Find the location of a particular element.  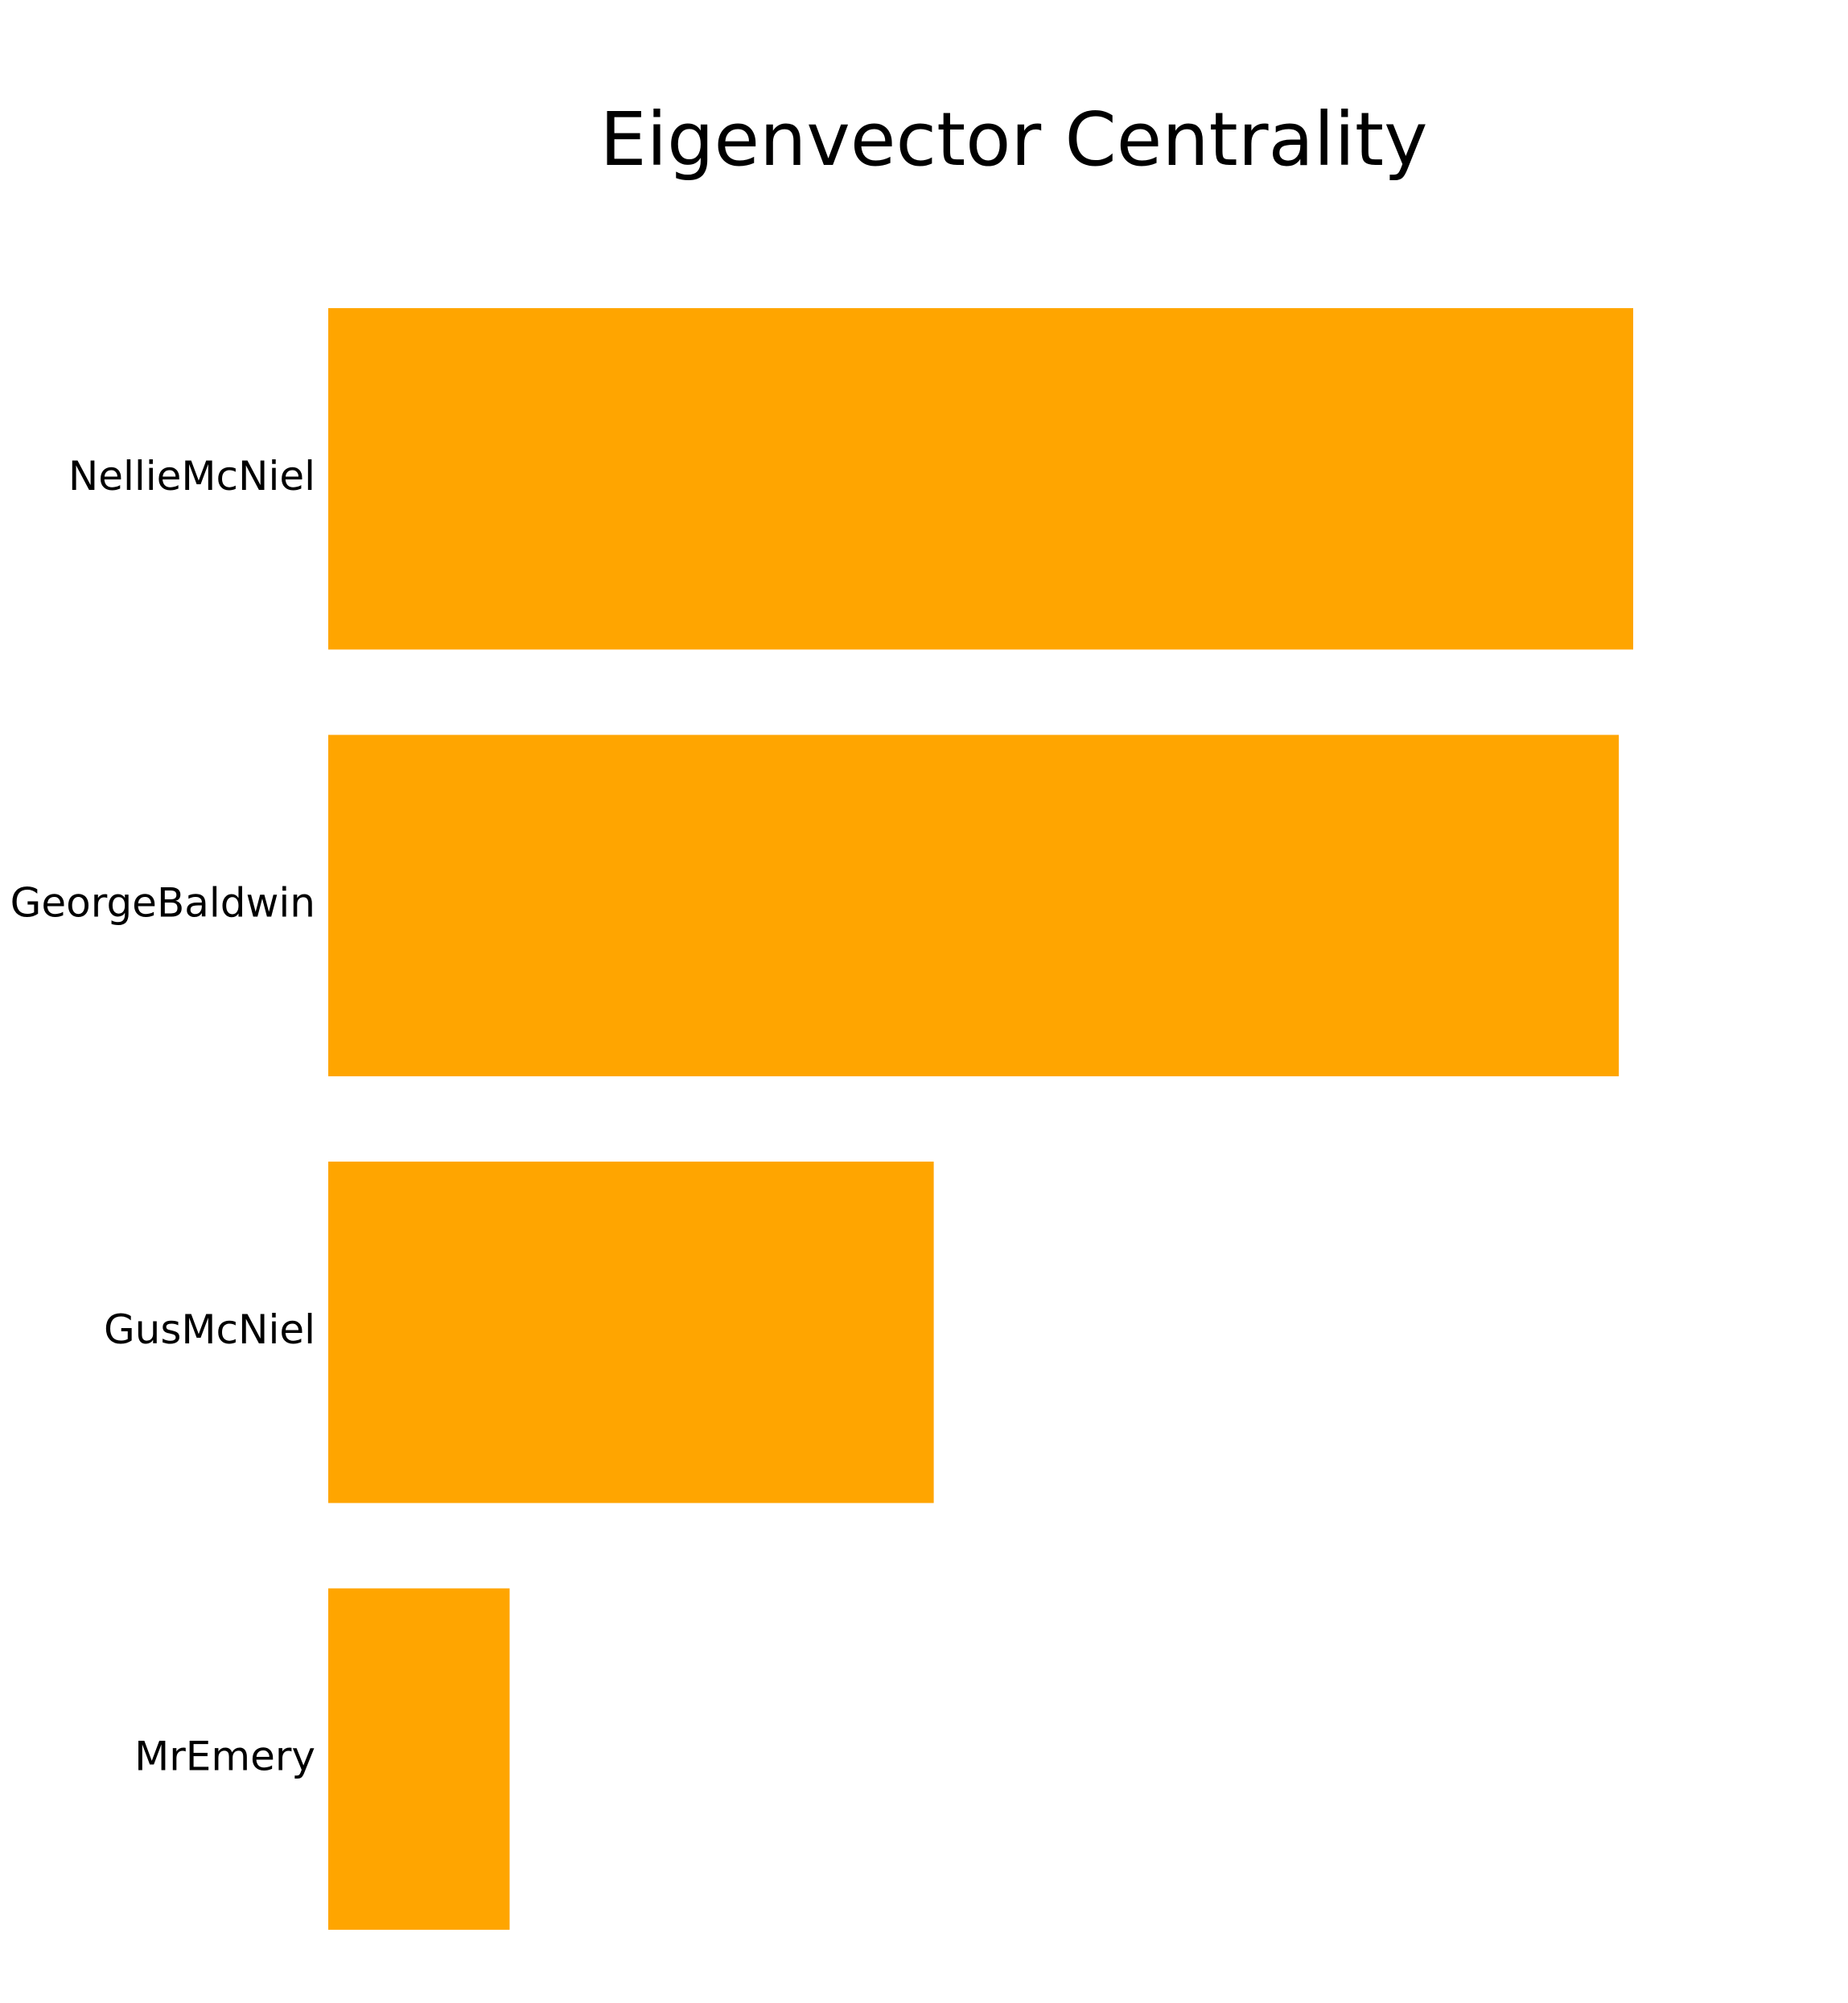

bar-MrEmery is located at coordinates (419, 1759).